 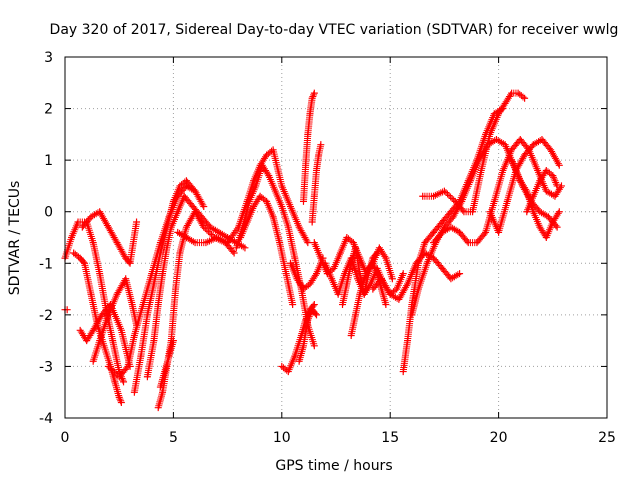 What do you see at coordinates (46, 264) in the screenshot?
I see `y-tick-label: -1` at bounding box center [46, 264].